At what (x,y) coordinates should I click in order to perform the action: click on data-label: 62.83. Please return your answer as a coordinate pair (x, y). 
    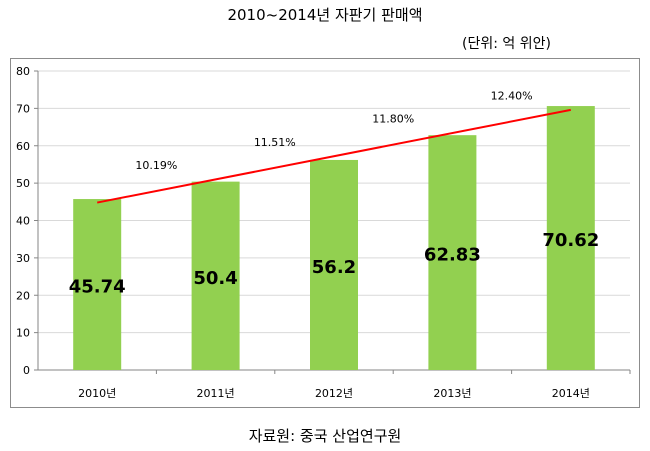
    Looking at the image, I should click on (452, 255).